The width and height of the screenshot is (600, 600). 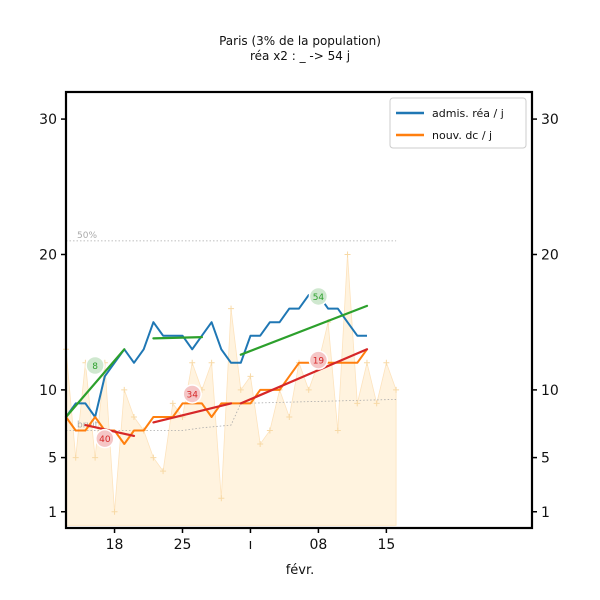 I want to click on x-axis-label: févr., so click(x=300, y=570).